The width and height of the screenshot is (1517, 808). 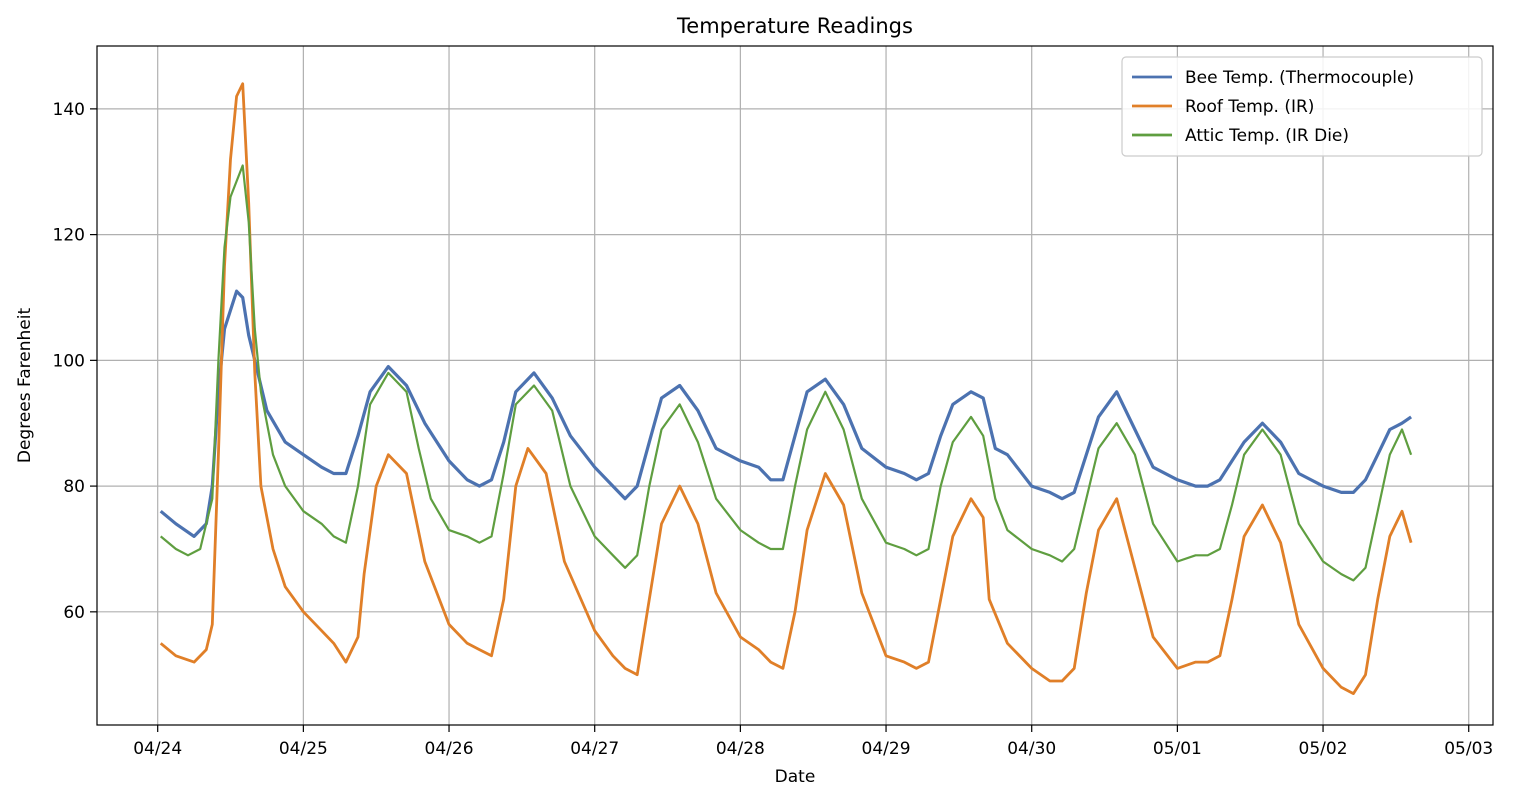 I want to click on x-axis-label: Date, so click(x=795, y=777).